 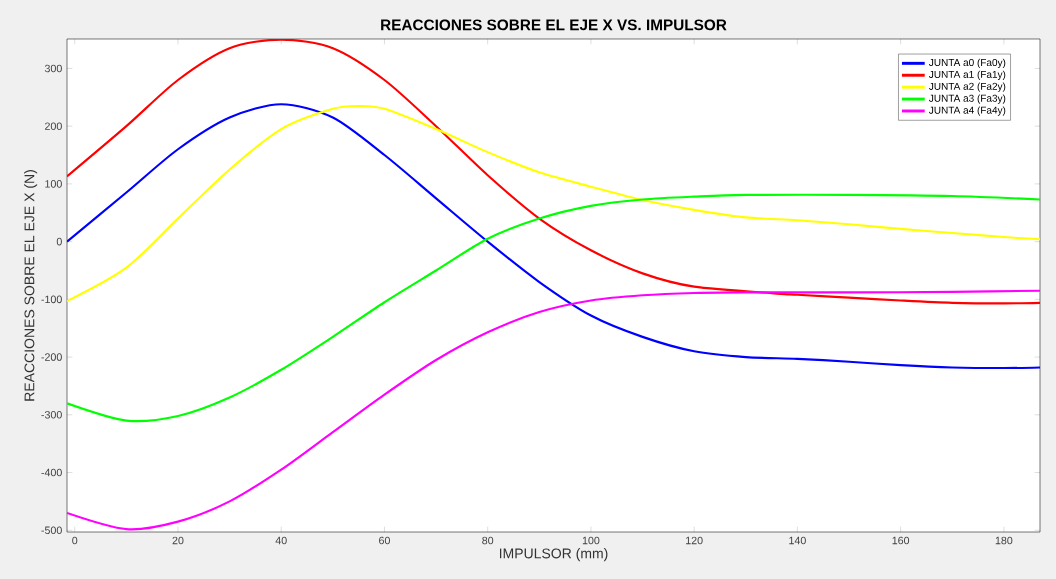 I want to click on y-tick-label: 200, so click(x=53, y=126).